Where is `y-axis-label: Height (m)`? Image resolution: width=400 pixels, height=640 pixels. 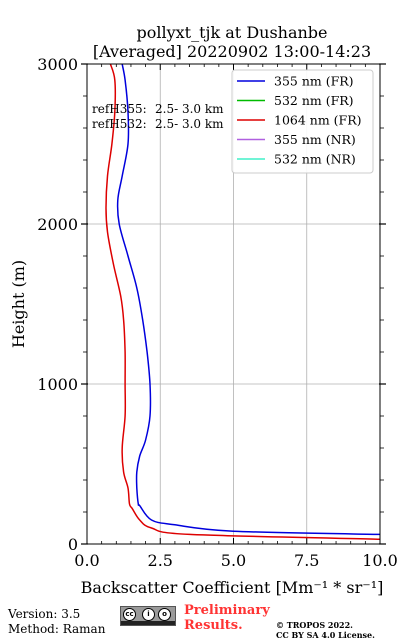 y-axis-label: Height (m) is located at coordinates (18, 304).